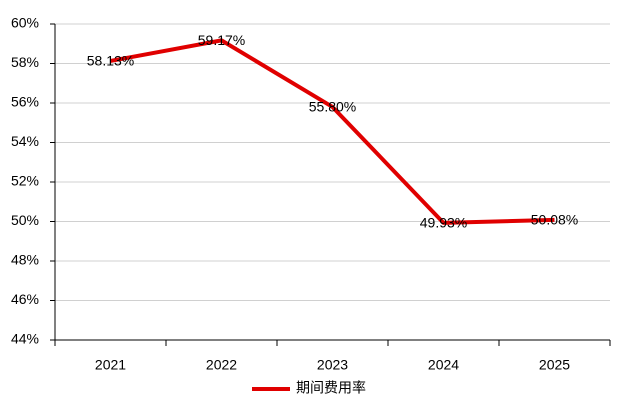 This screenshot has height=409, width=630. I want to click on x-tick-label: 2025, so click(554, 365).